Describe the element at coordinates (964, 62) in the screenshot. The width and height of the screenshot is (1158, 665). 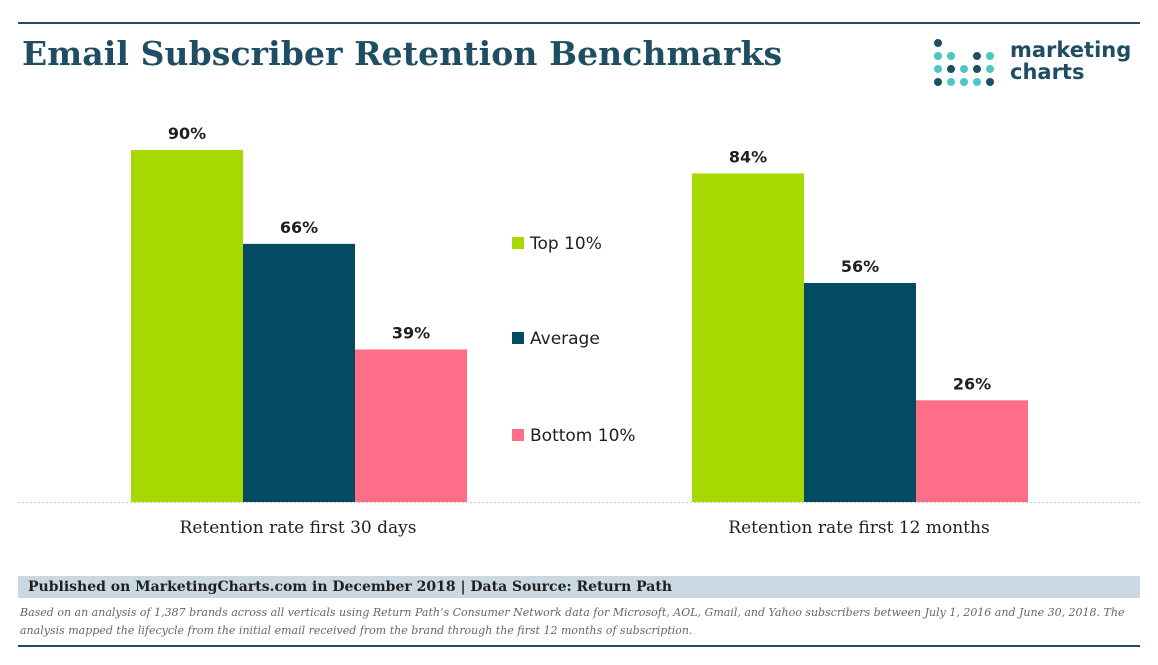
I see `logo-dots-icon` at that location.